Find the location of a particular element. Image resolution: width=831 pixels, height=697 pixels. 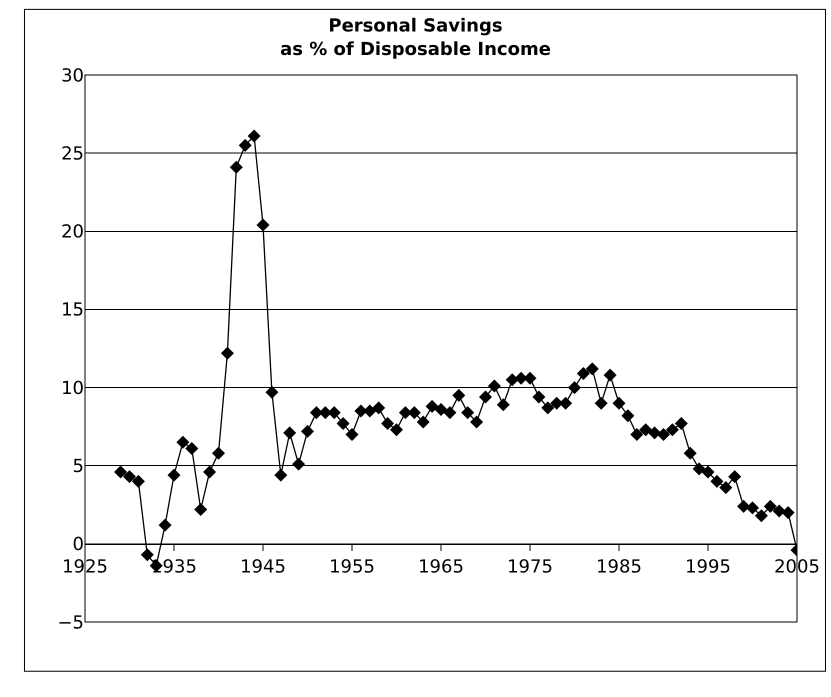

y-tick-label: 5 is located at coordinates (78, 467).